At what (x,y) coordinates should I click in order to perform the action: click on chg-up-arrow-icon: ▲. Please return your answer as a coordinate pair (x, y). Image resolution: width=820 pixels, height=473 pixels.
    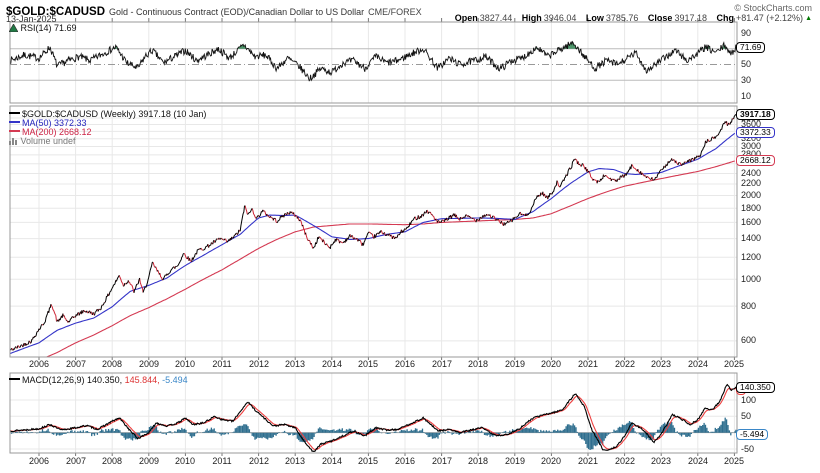
    Looking at the image, I should click on (808, 18).